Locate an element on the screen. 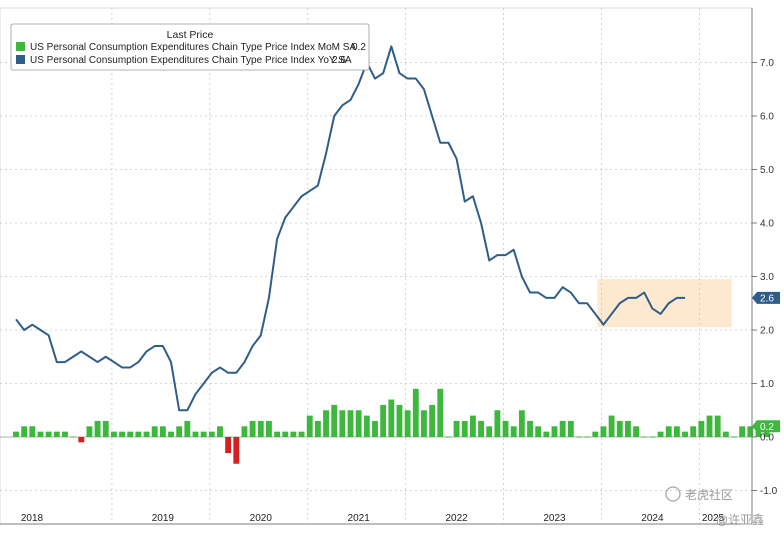 The height and width of the screenshot is (538, 784). highlight-box-layer is located at coordinates (664, 303).